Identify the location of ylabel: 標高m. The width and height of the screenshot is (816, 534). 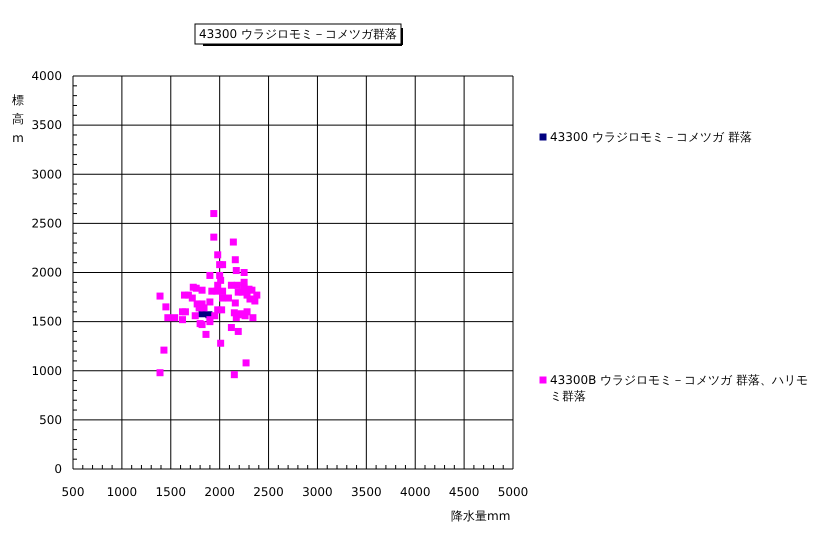
(18, 119).